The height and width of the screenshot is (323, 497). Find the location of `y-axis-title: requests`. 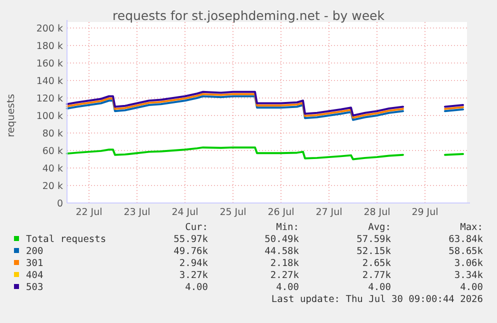

y-axis-title: requests is located at coordinates (11, 116).